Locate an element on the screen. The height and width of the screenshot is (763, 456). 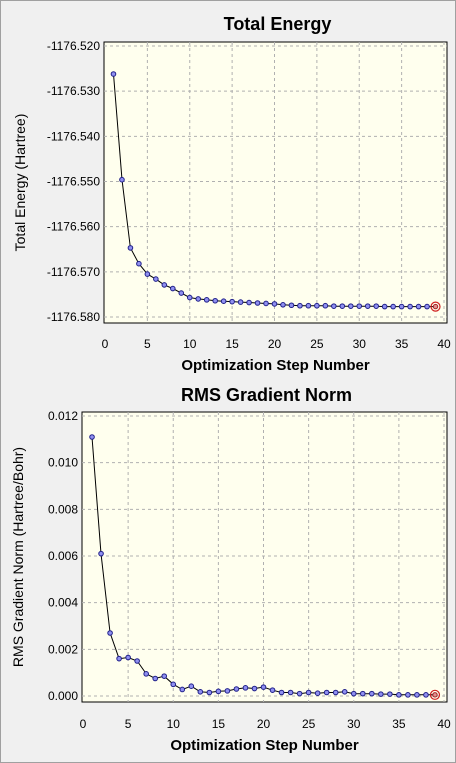
energy-y-tick-label: -1176.580 is located at coordinates (73, 317).